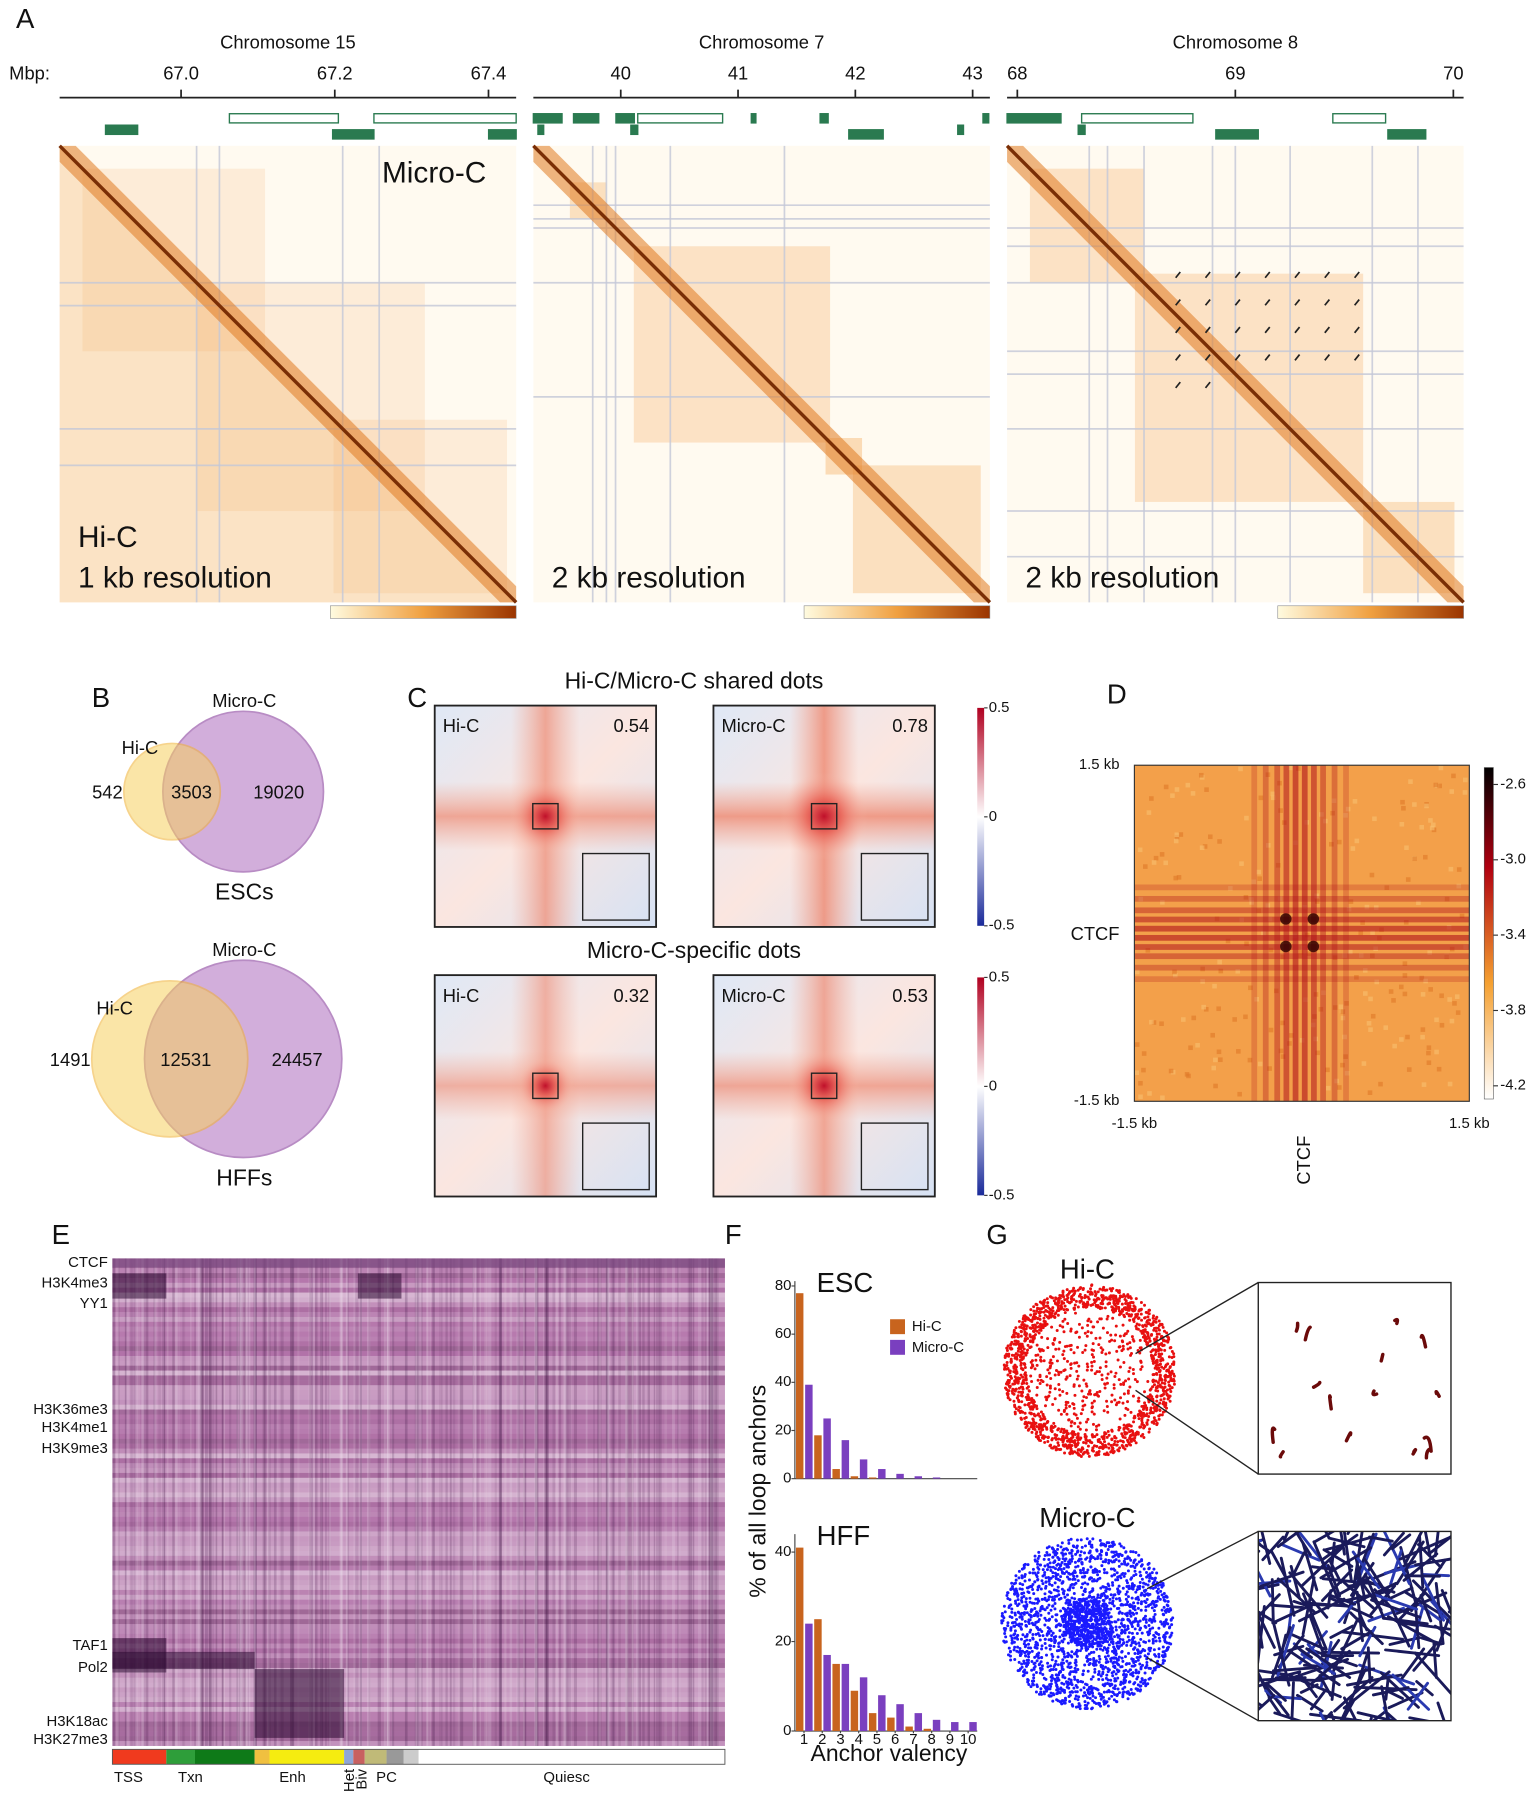  I want to click on heat-row, so click(418, 1734).